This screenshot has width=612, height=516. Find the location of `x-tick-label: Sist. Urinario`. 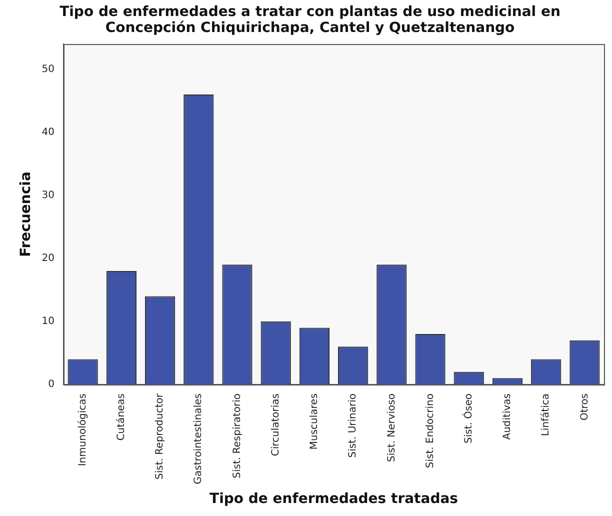

x-tick-label: Sist. Urinario is located at coordinates (353, 425).